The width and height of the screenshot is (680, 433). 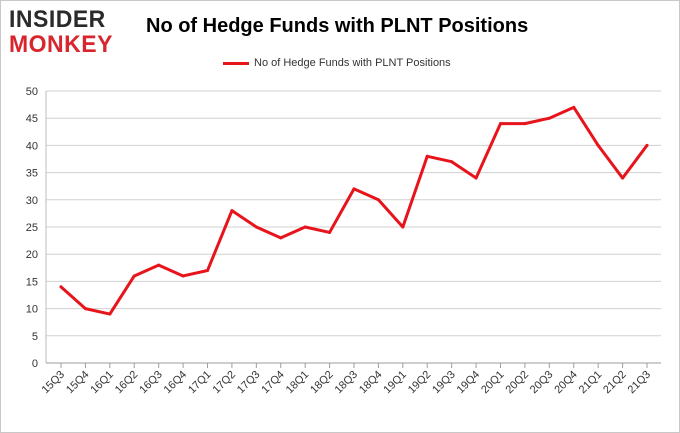 I want to click on y-tick-label: 40, so click(x=32, y=146).